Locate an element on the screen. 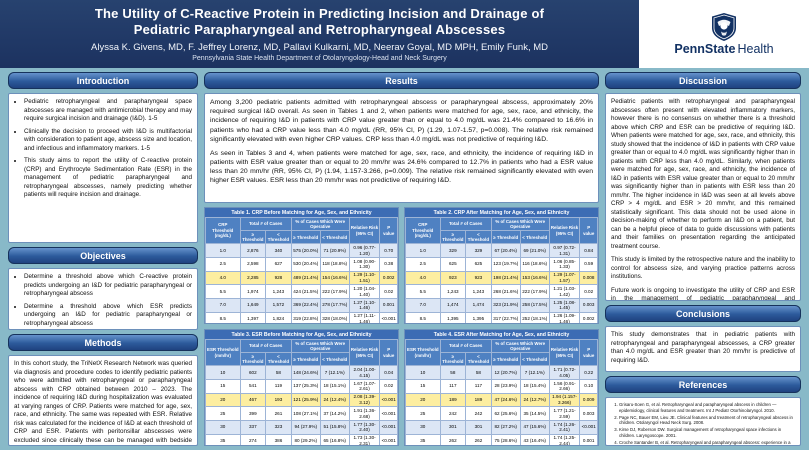 This screenshot has width=809, height=450. table-cell: 0.009 is located at coordinates (588, 400).